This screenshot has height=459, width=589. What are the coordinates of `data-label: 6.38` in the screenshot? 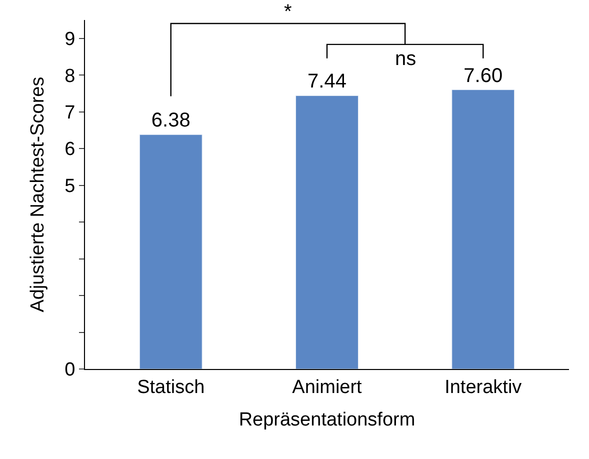 It's located at (170, 121).